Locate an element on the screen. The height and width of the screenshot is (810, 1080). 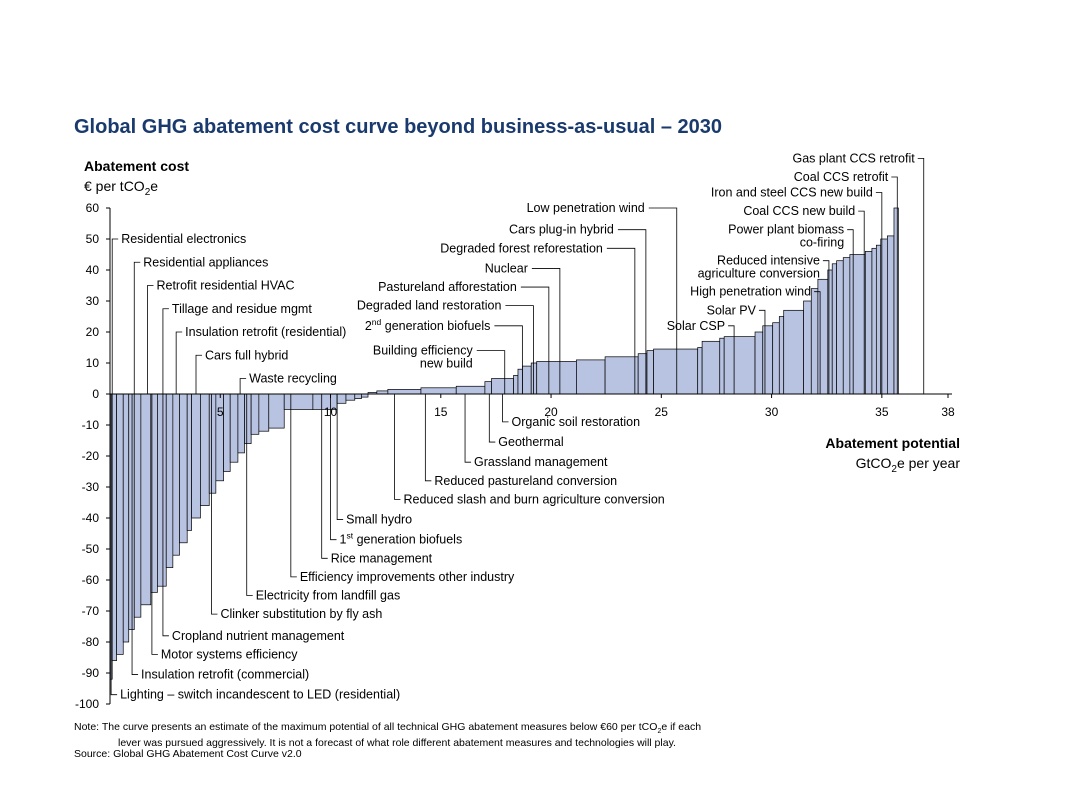
label-left-0: Residential electronics is located at coordinates (183, 239).